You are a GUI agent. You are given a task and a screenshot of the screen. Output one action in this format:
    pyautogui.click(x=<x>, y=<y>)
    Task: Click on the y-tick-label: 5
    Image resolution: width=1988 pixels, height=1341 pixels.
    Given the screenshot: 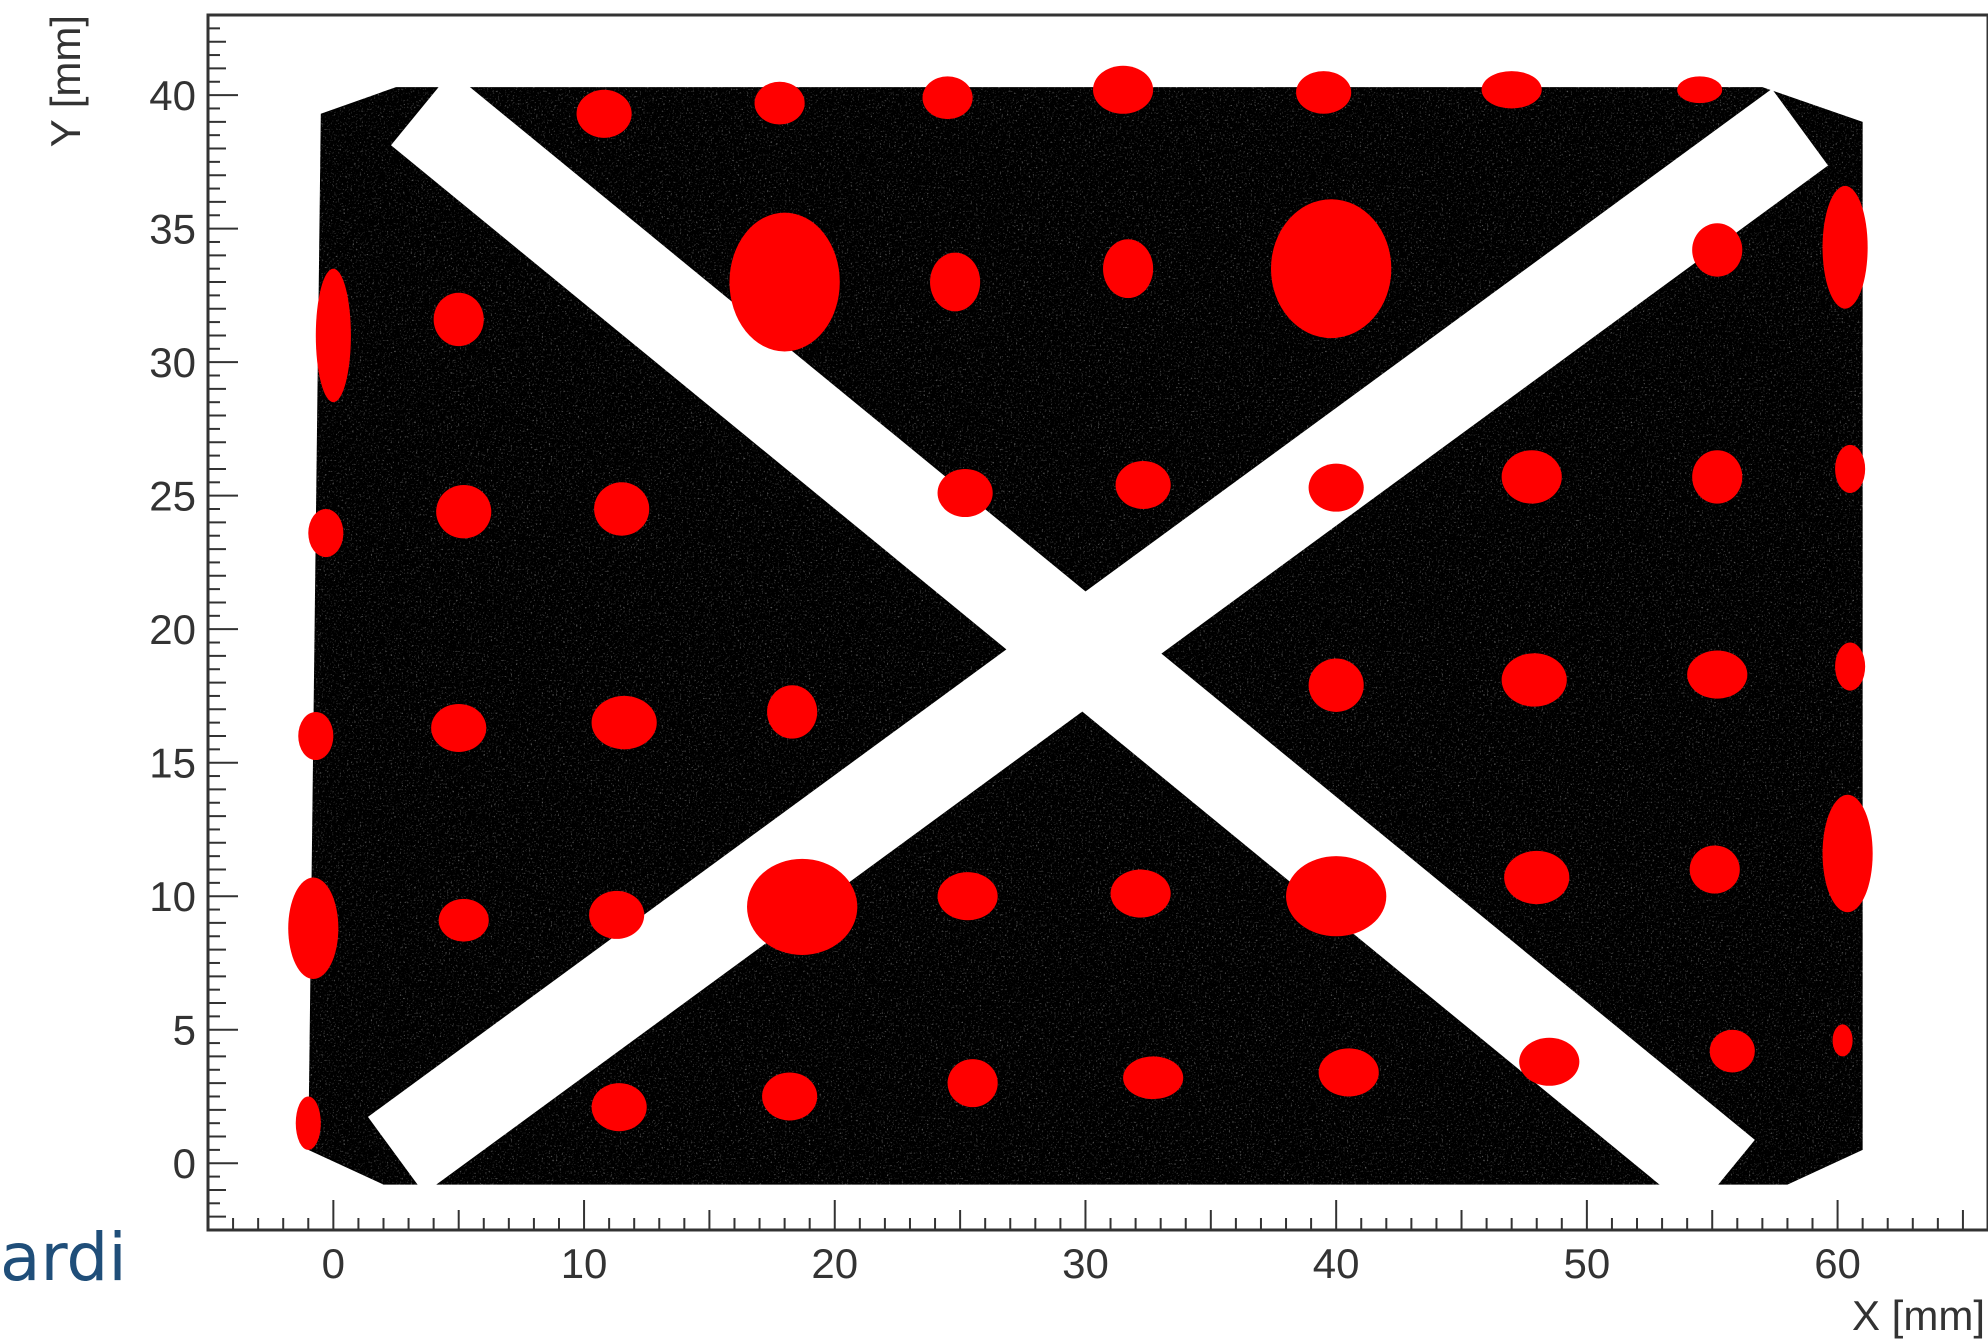 What is the action you would take?
    pyautogui.click(x=184, y=1030)
    